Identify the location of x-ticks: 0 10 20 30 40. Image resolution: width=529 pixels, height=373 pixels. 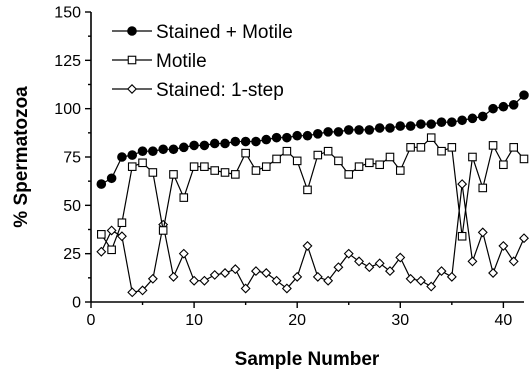
(299, 315).